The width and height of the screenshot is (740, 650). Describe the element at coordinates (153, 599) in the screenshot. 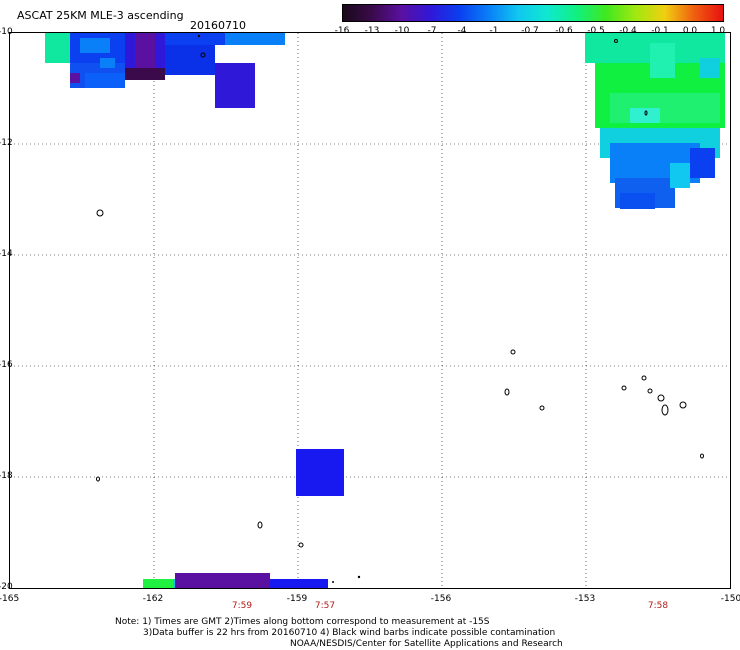

I see `x-tick-label: -162` at that location.